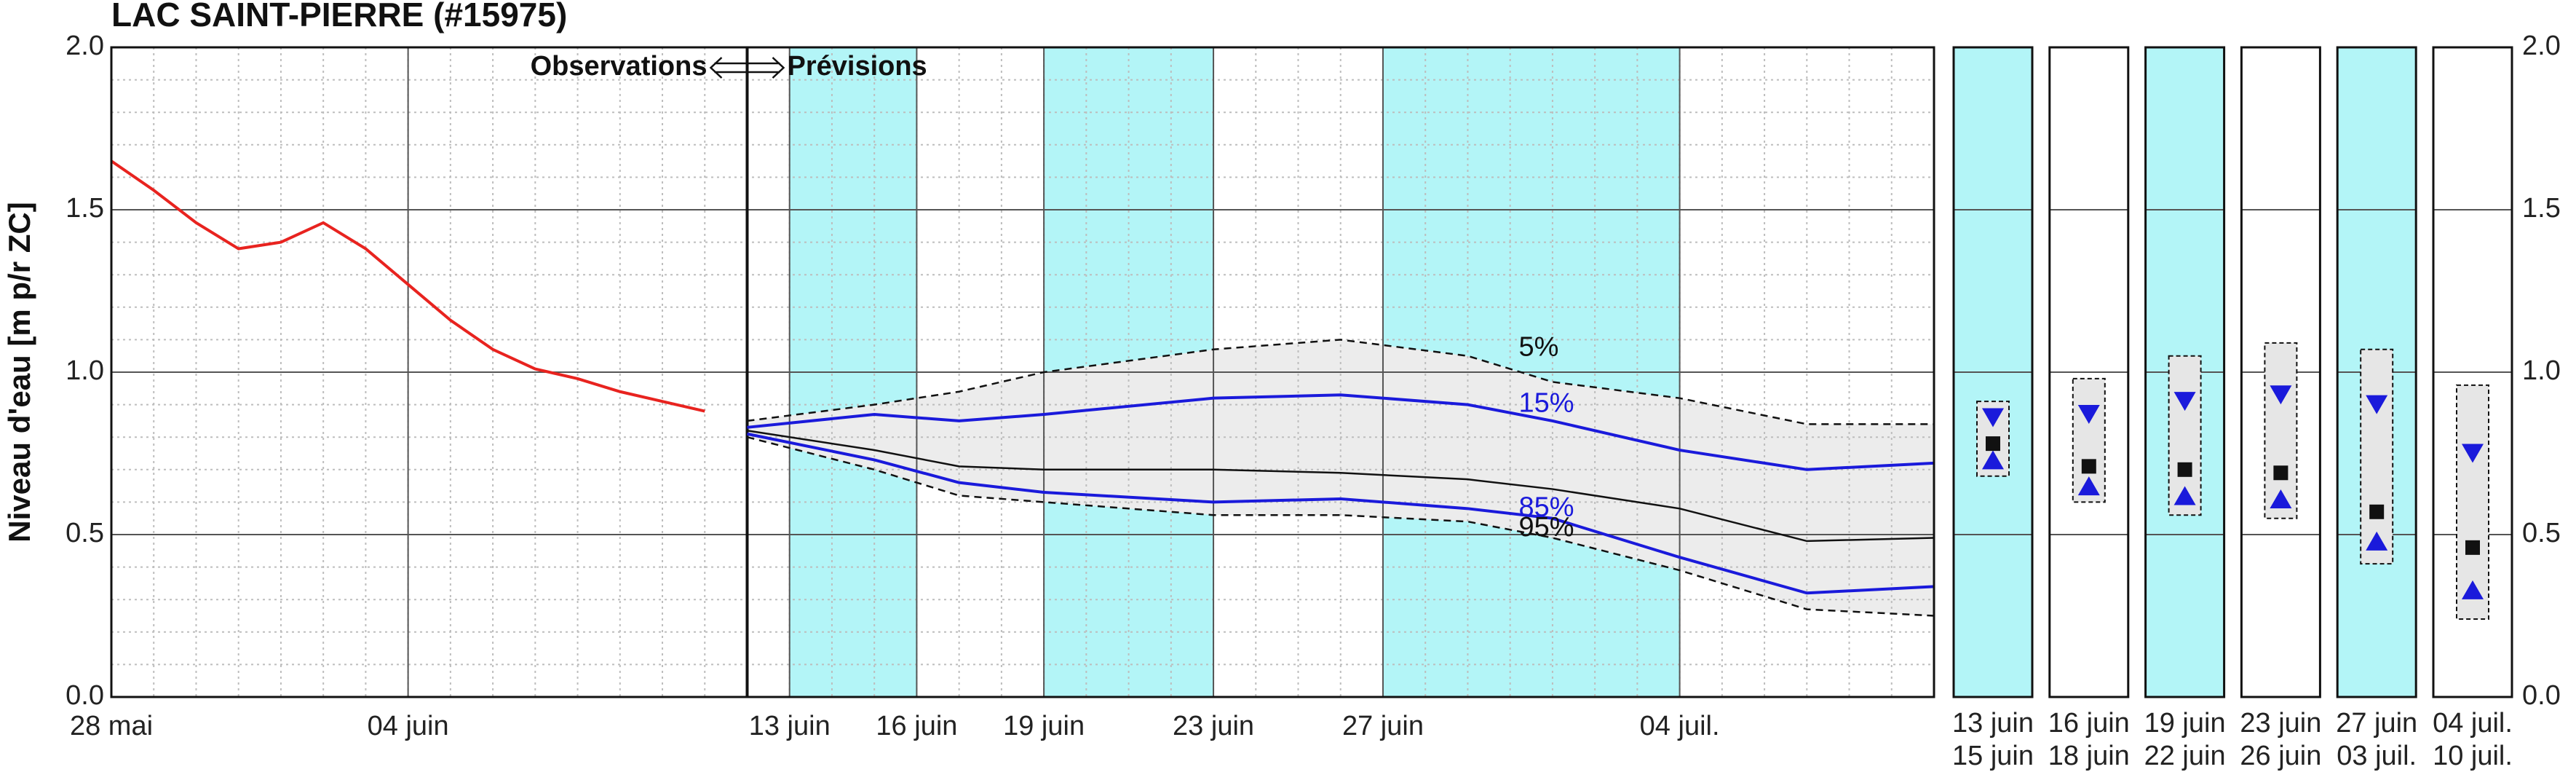  I want to click on panel-date-label: 27 juin, so click(2376, 723).